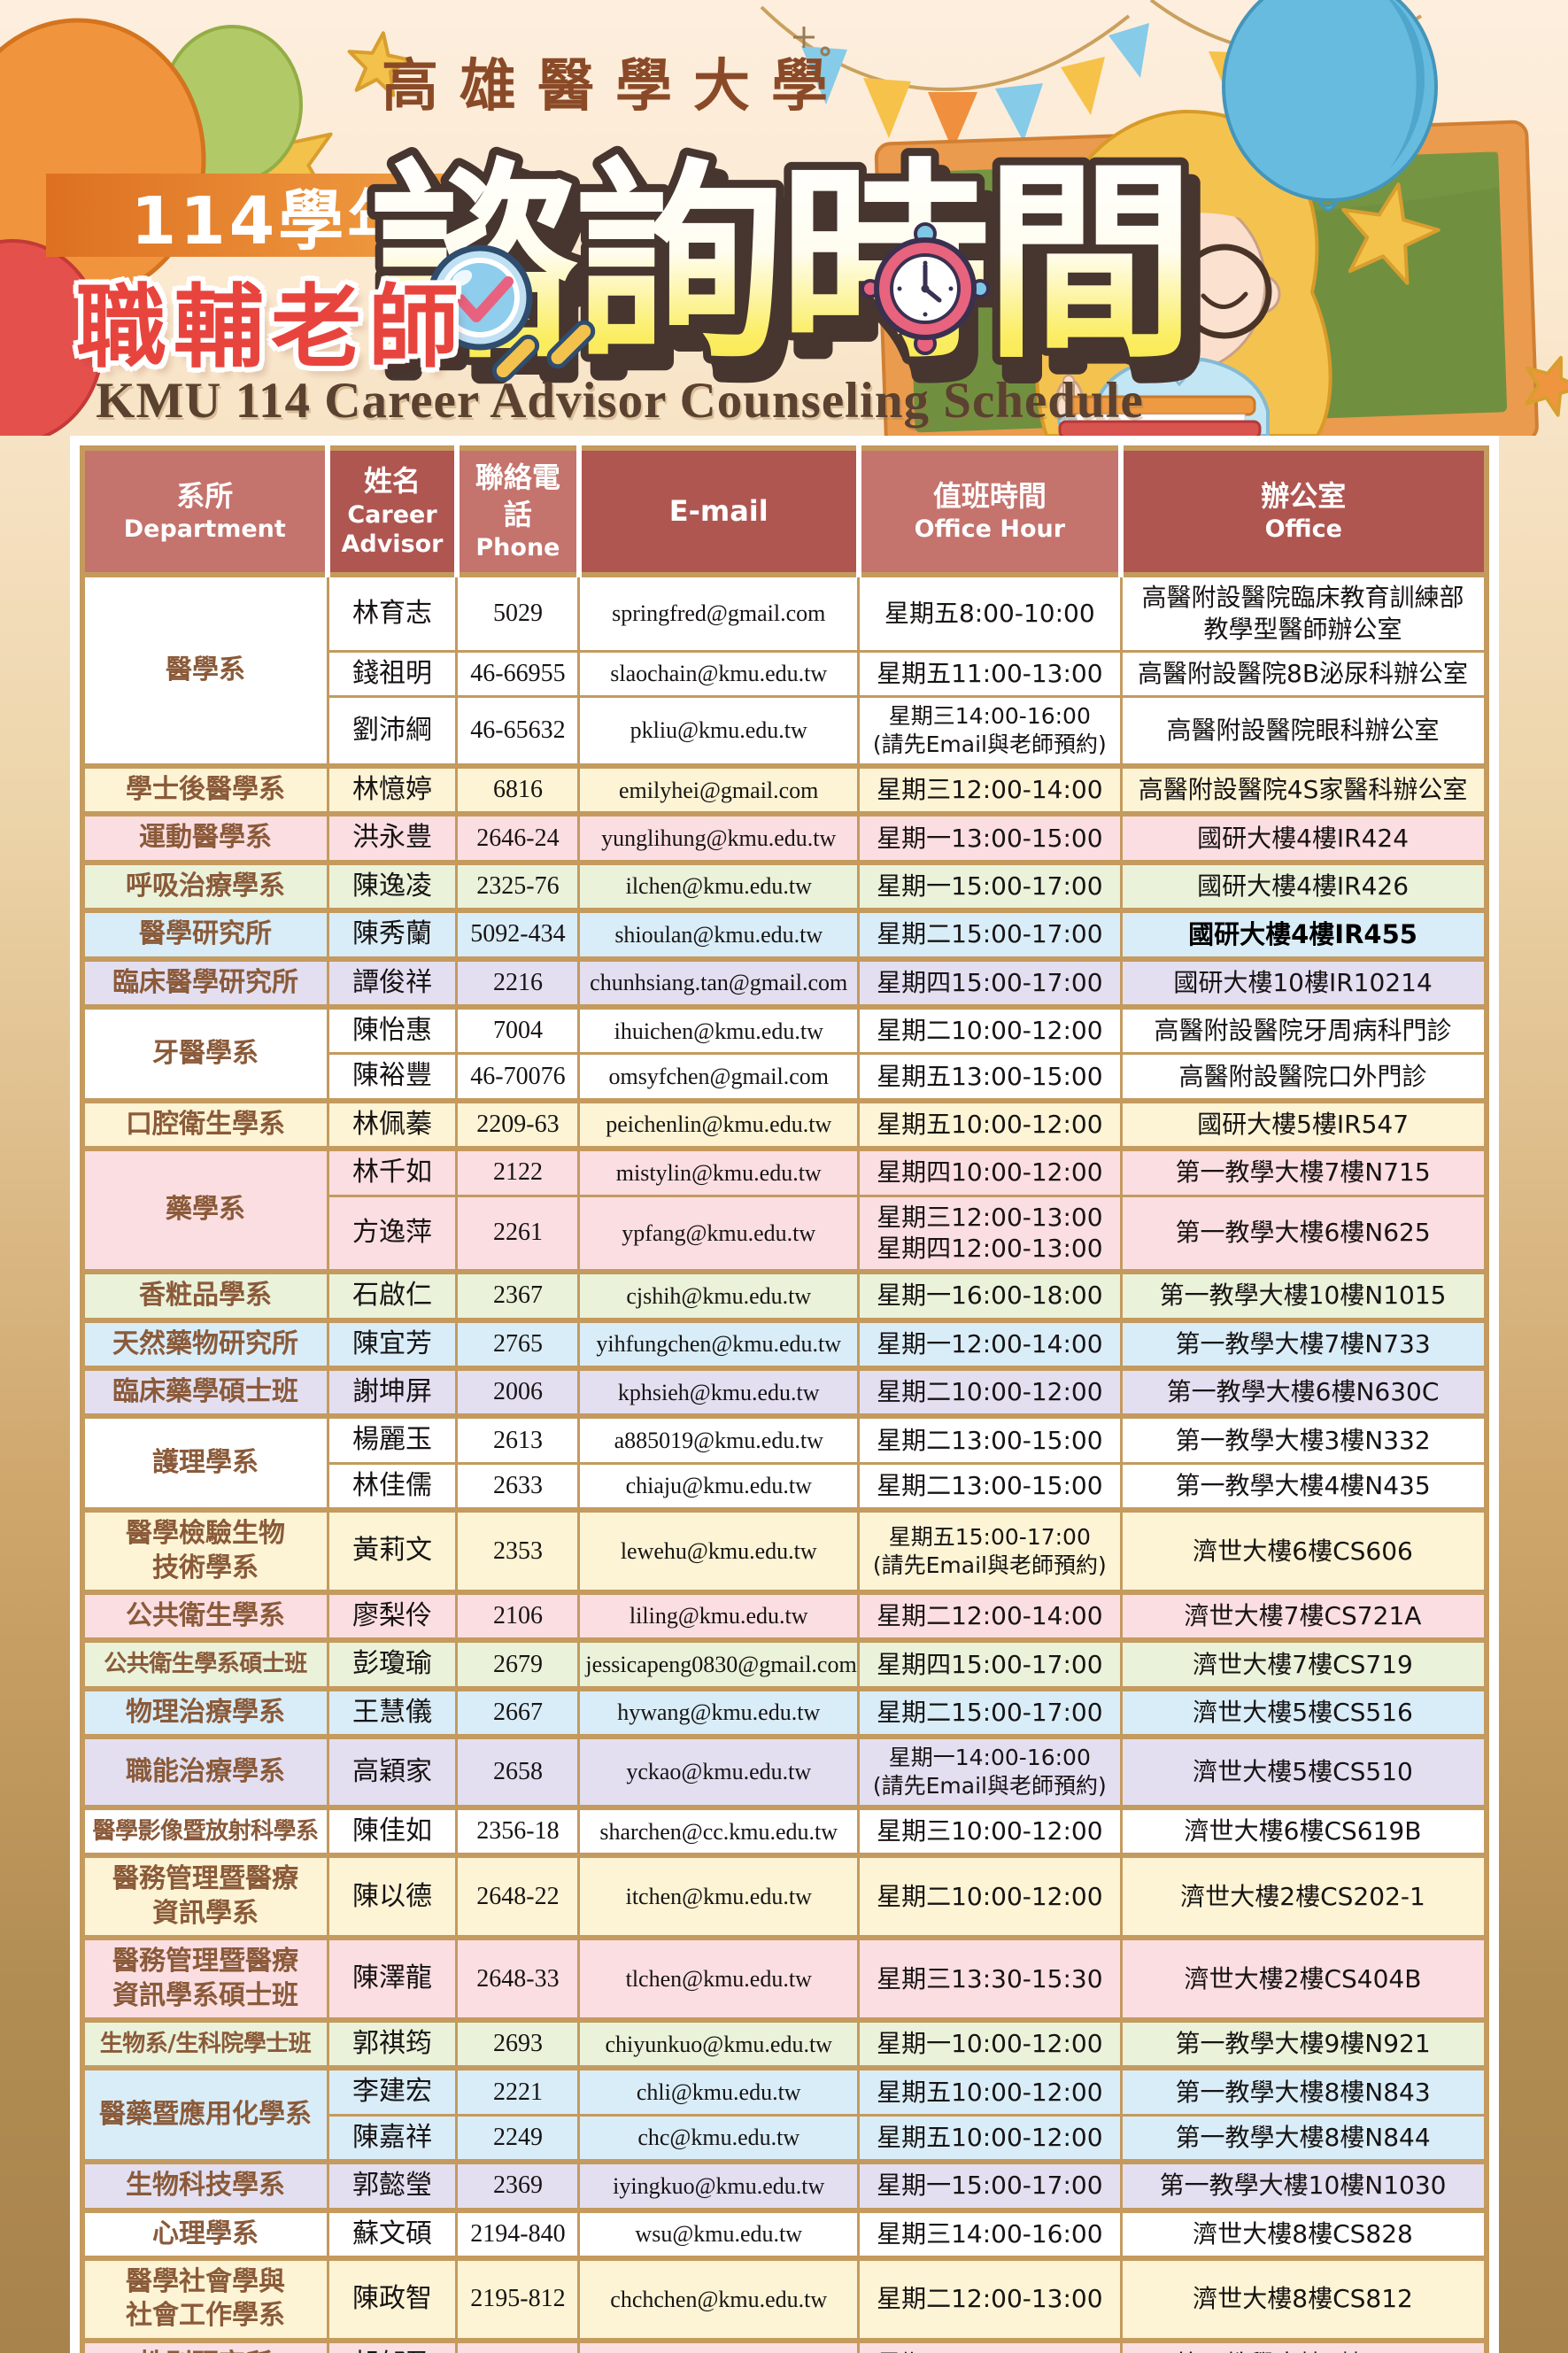 This screenshot has height=2353, width=1568. I want to click on email-cell: yihfungchen@kmu.edu.tw, so click(719, 1343).